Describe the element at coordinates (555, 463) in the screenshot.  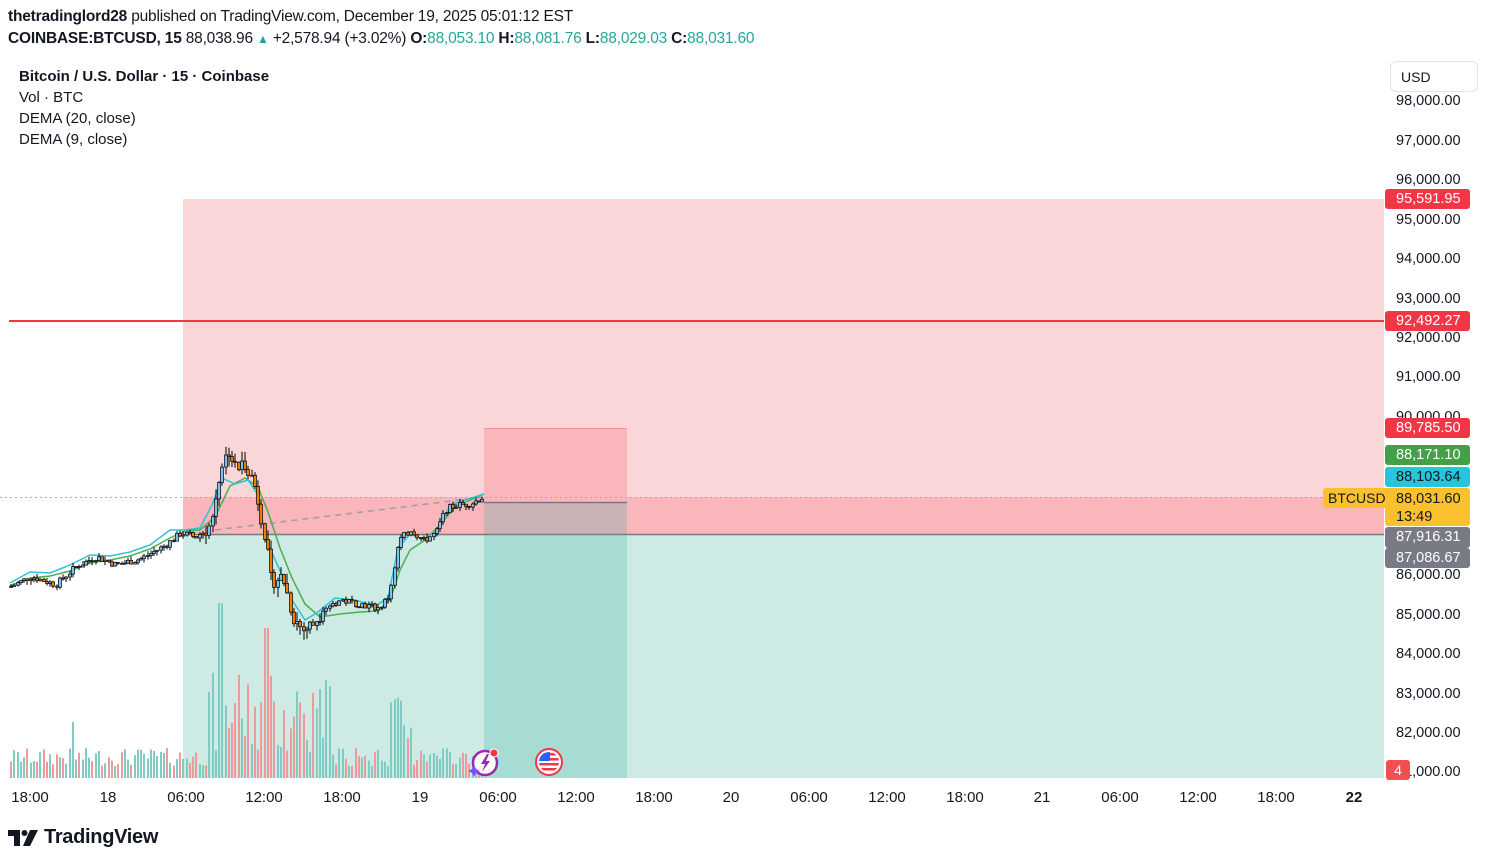
I see `inner-stop-zone` at that location.